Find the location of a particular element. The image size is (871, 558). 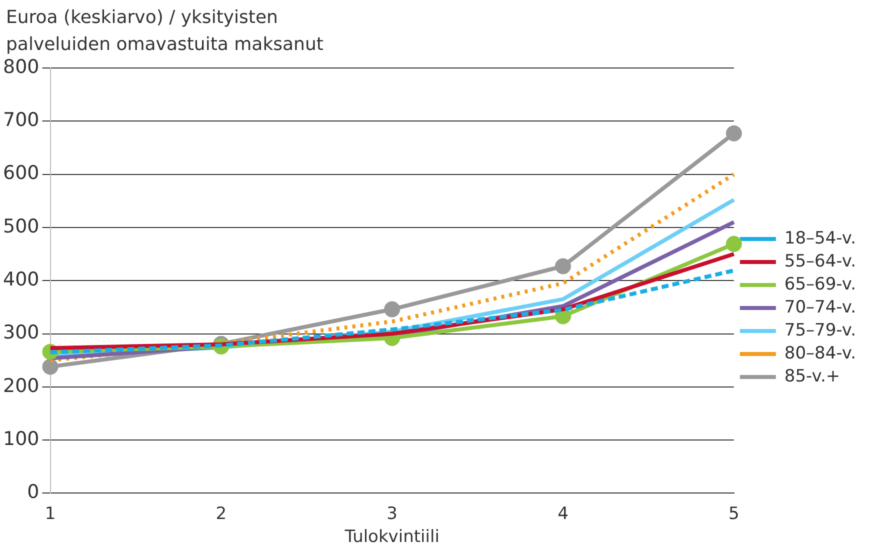

x-tick-label: 3 is located at coordinates (392, 514).